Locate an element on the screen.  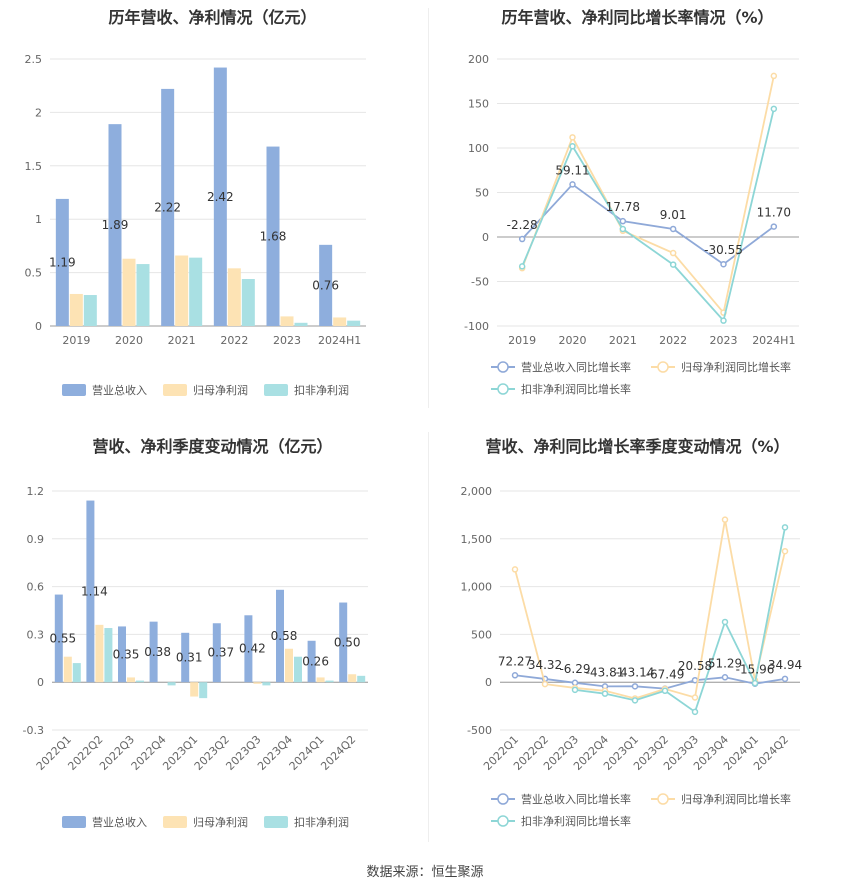
data-label: -30.55 is located at coordinates (723, 250).